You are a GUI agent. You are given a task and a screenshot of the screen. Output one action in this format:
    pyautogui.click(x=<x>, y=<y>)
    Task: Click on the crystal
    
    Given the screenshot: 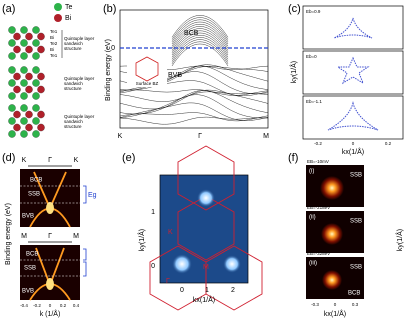 What is the action you would take?
    pyautogui.click(x=26, y=82)
    